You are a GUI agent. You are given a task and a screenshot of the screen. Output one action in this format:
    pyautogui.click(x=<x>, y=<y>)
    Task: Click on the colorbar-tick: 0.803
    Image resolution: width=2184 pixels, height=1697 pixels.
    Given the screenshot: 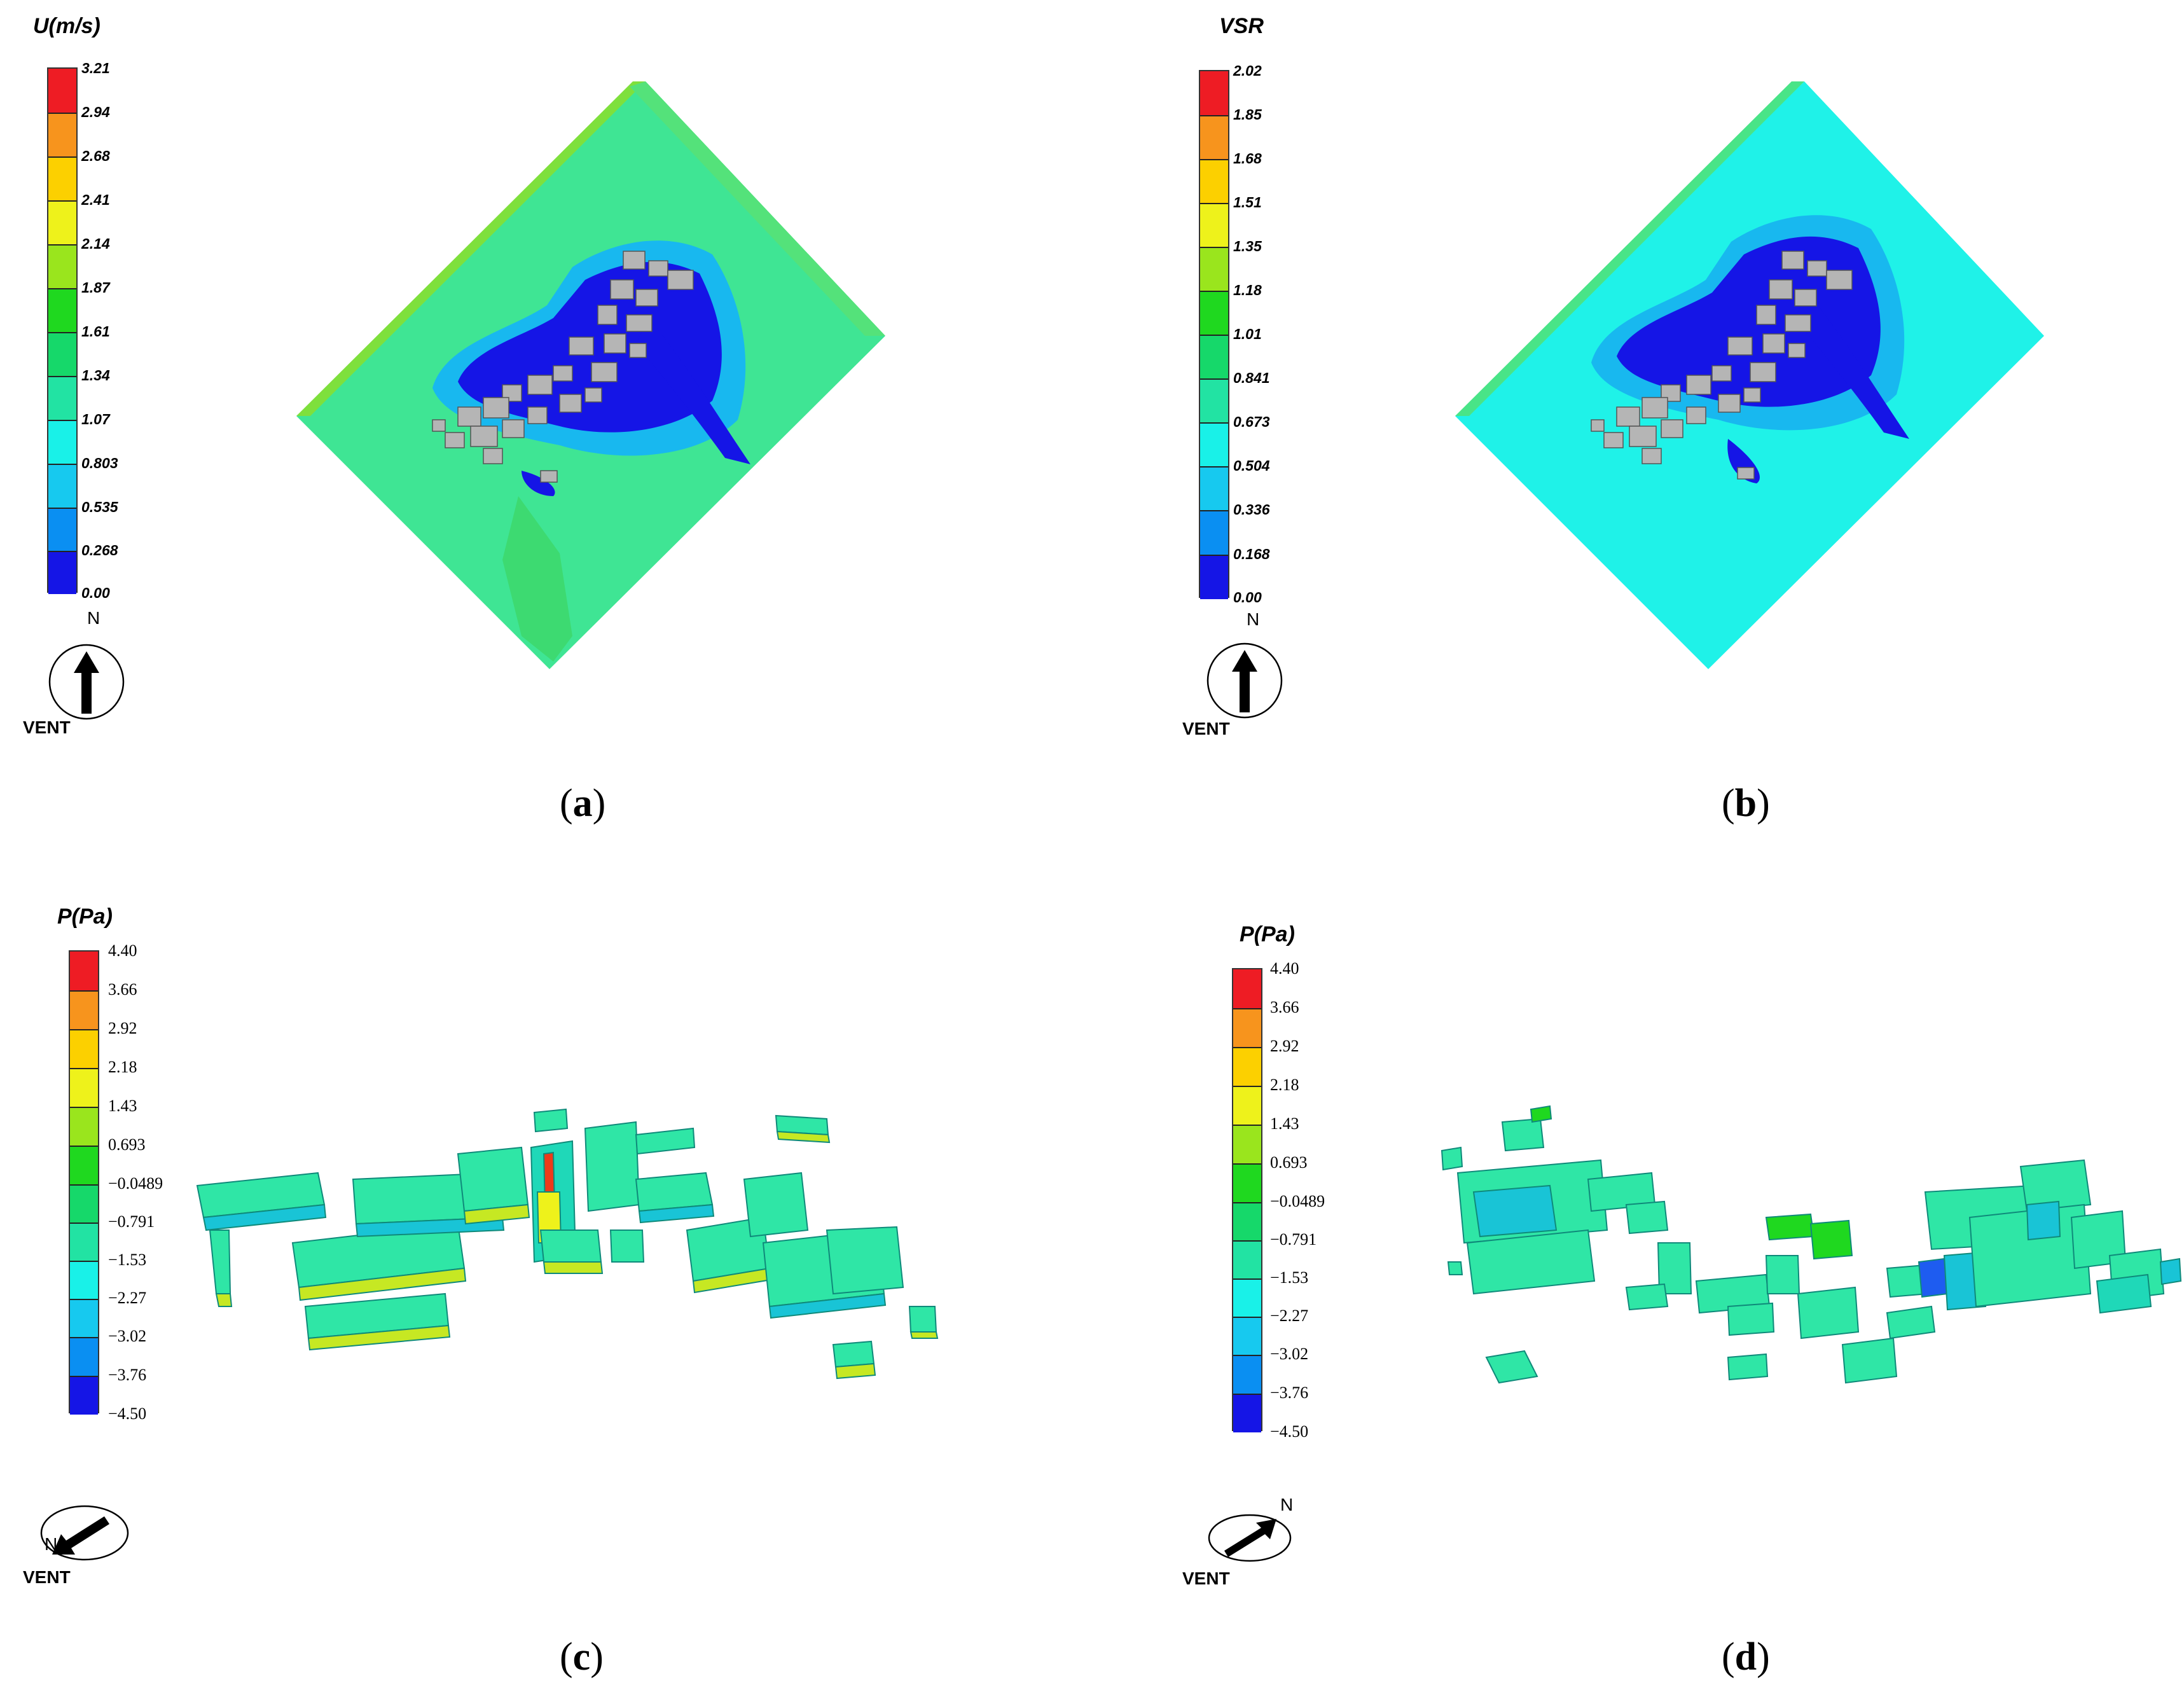 What is the action you would take?
    pyautogui.click(x=99, y=463)
    